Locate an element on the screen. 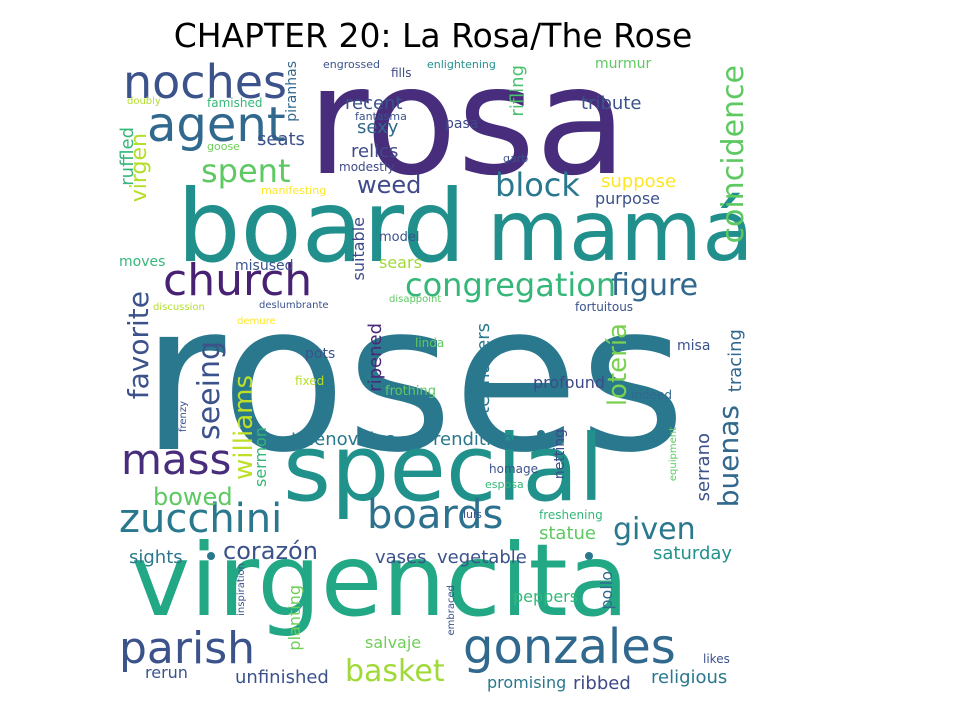 This screenshot has height=720, width=960. word-2: board is located at coordinates (321, 226).